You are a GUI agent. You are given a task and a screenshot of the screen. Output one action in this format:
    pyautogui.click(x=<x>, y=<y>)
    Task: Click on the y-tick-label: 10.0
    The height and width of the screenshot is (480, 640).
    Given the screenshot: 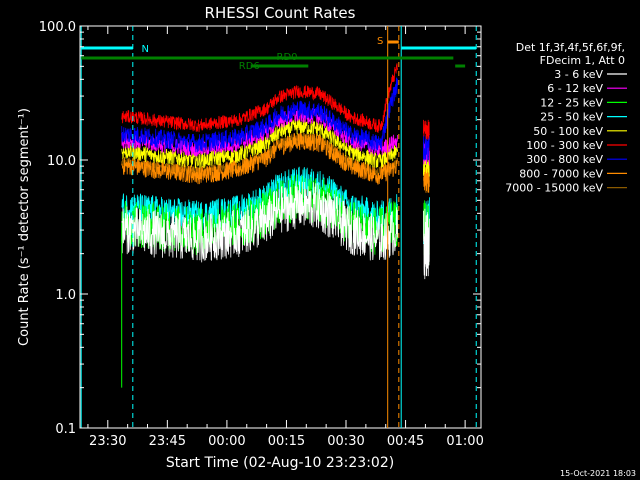 What is the action you would take?
    pyautogui.click(x=61, y=161)
    